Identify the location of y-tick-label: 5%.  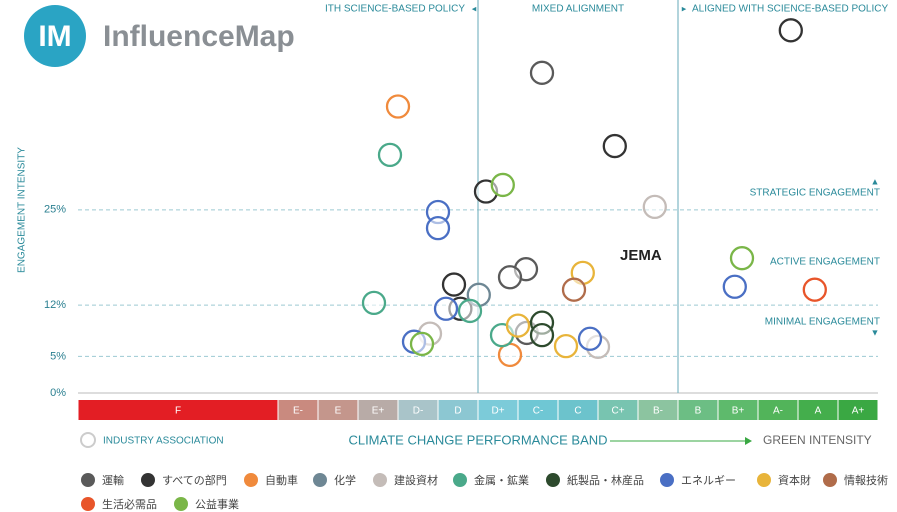
(58, 356).